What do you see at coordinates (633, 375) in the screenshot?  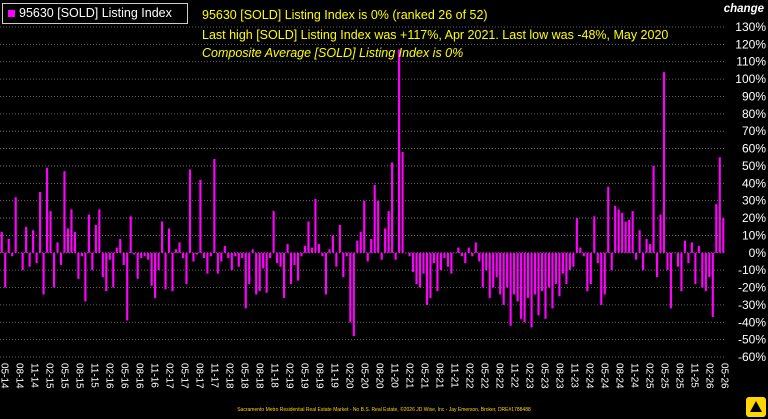 I see `x-tick-label: 11-24` at bounding box center [633, 375].